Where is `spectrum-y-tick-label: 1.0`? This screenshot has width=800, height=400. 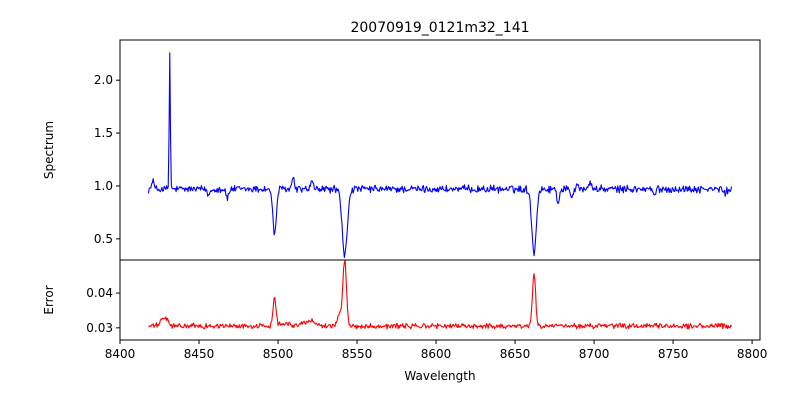 spectrum-y-tick-label: 1.0 is located at coordinates (103, 186).